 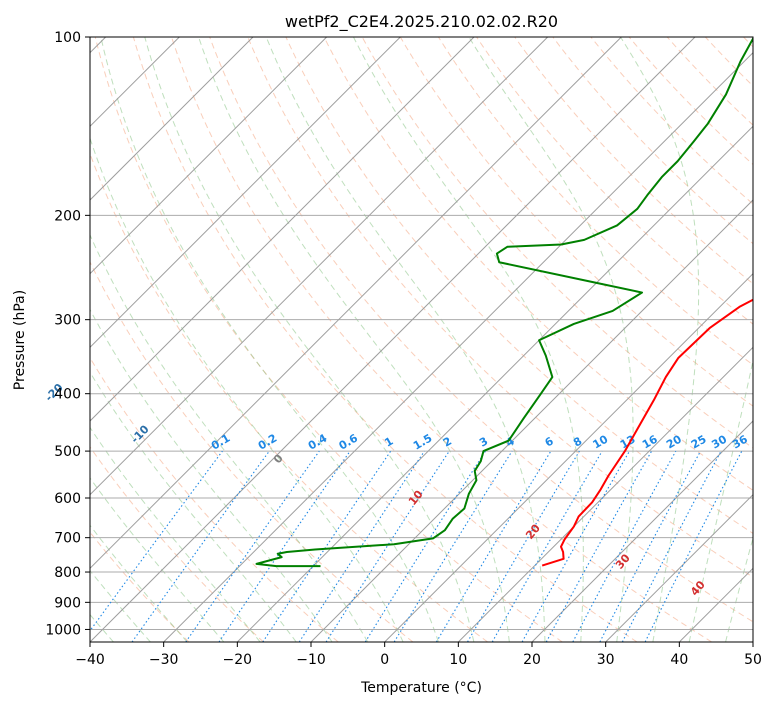 What do you see at coordinates (67, 499) in the screenshot?
I see `y-tick-label: 600` at bounding box center [67, 499].